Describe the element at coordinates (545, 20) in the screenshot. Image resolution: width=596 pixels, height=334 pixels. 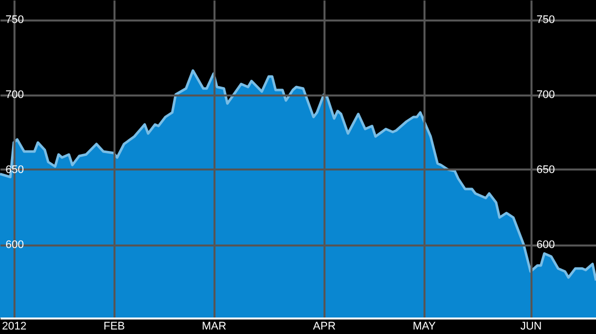
I see `y2-tick-label: 750` at that location.